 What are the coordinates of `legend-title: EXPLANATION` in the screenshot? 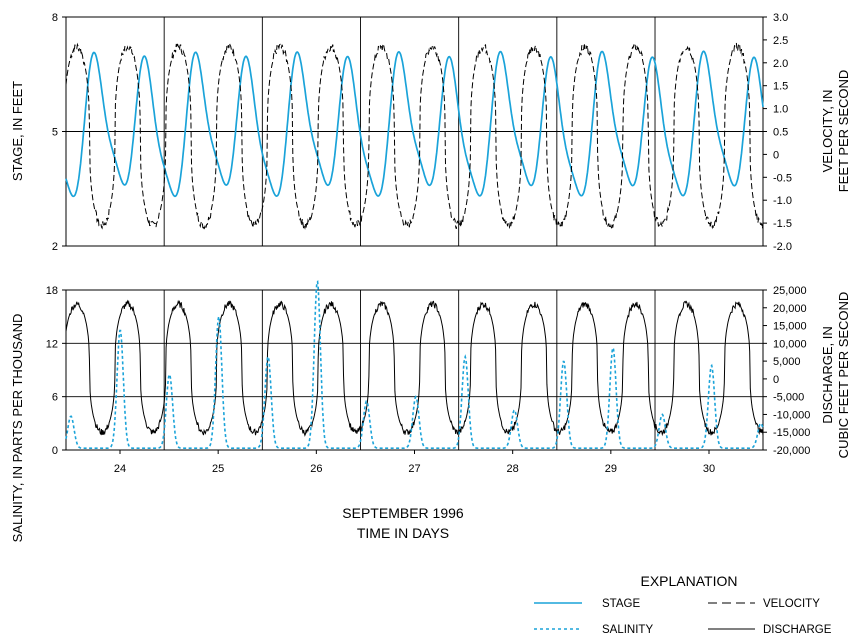 It's located at (689, 581).